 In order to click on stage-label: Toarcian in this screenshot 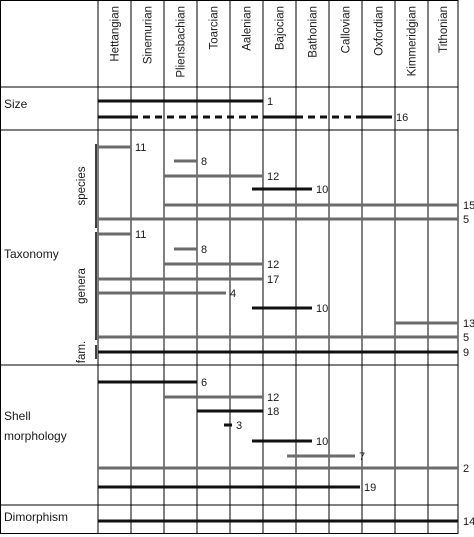, I will do `click(215, 27)`.